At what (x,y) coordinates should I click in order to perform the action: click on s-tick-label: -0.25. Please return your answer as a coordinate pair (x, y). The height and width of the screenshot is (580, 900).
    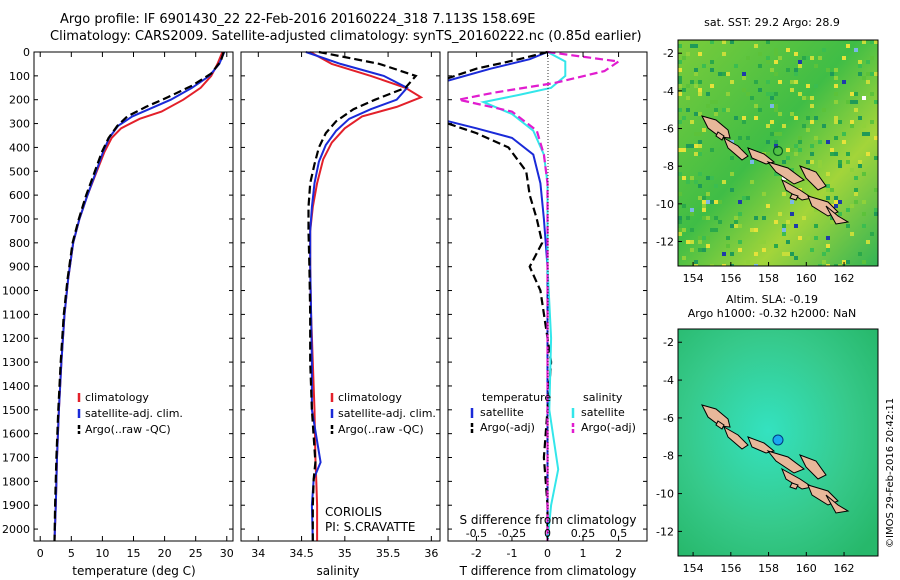
    Looking at the image, I should click on (512, 533).